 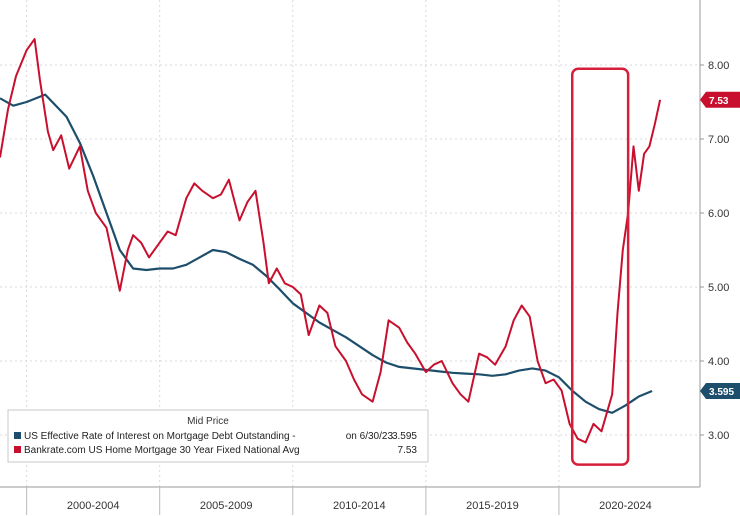 What do you see at coordinates (408, 450) in the screenshot?
I see `legend-value-bankrate: 7.53` at bounding box center [408, 450].